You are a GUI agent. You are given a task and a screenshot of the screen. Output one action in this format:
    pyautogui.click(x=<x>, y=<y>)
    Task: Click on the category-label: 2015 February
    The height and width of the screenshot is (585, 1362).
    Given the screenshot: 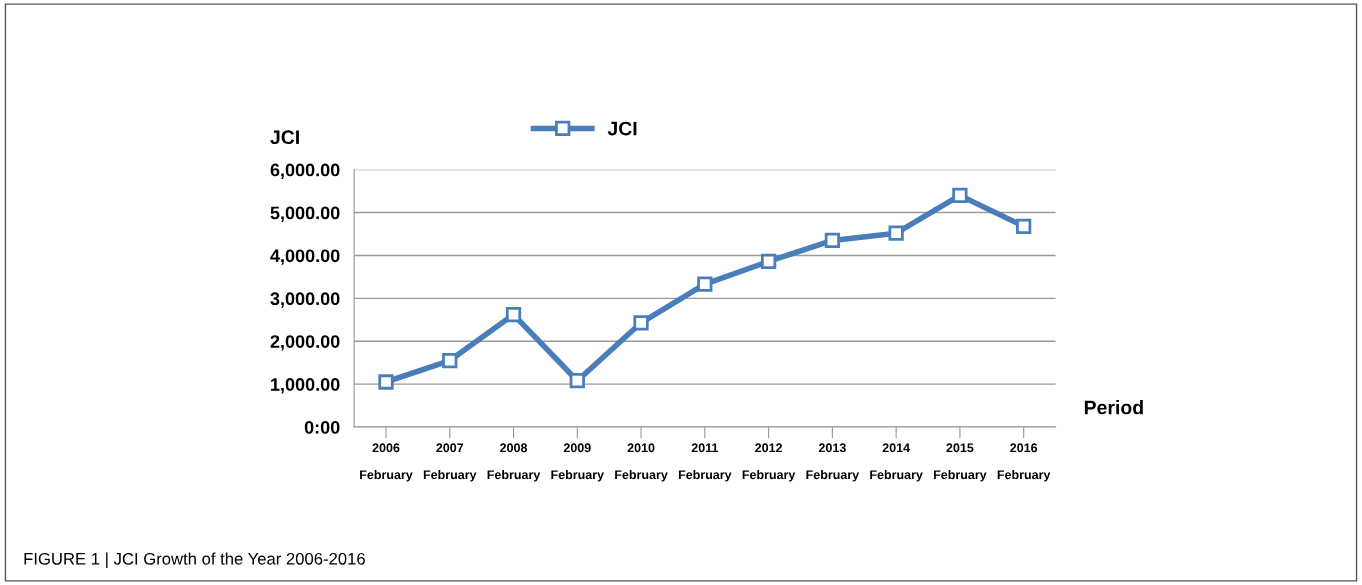 What is the action you would take?
    pyautogui.click(x=960, y=462)
    